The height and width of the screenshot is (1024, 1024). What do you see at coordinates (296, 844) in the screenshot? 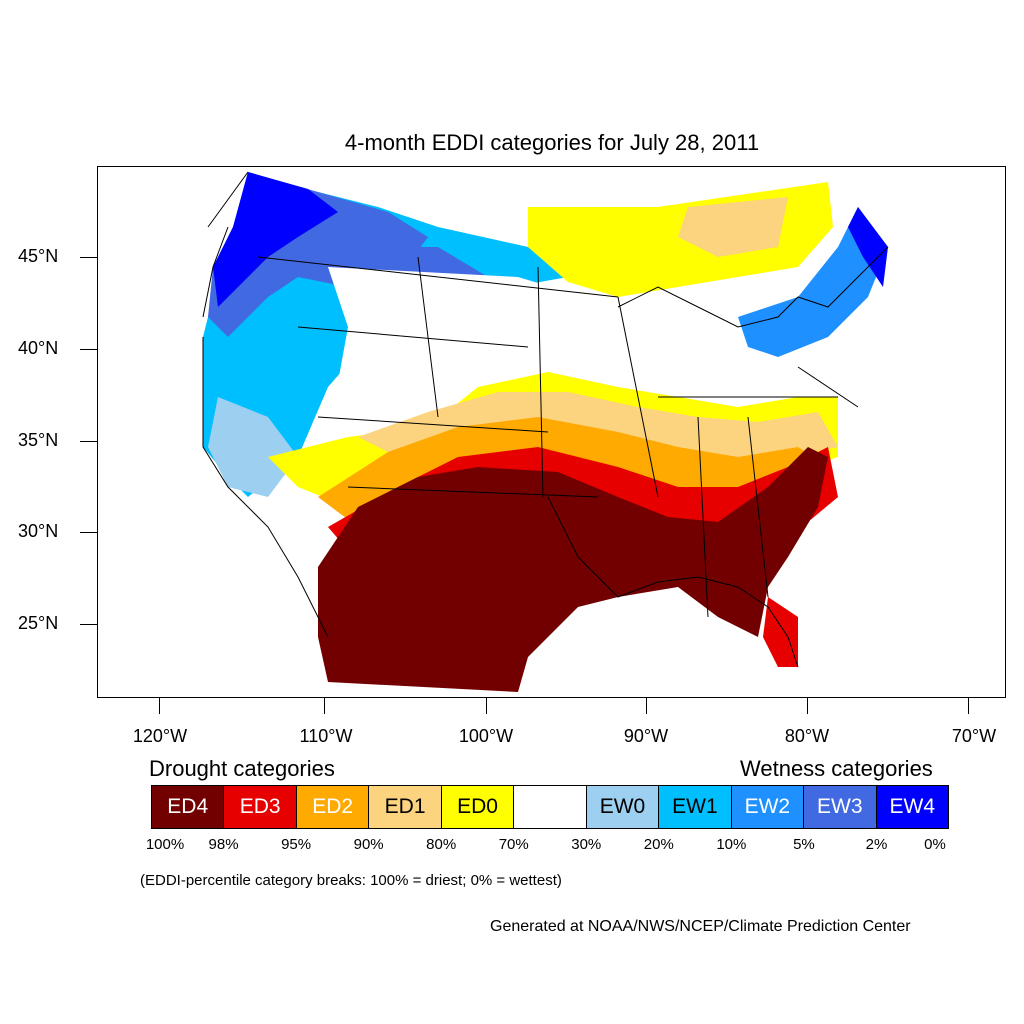
I see `percent-break-label: 95%` at bounding box center [296, 844].